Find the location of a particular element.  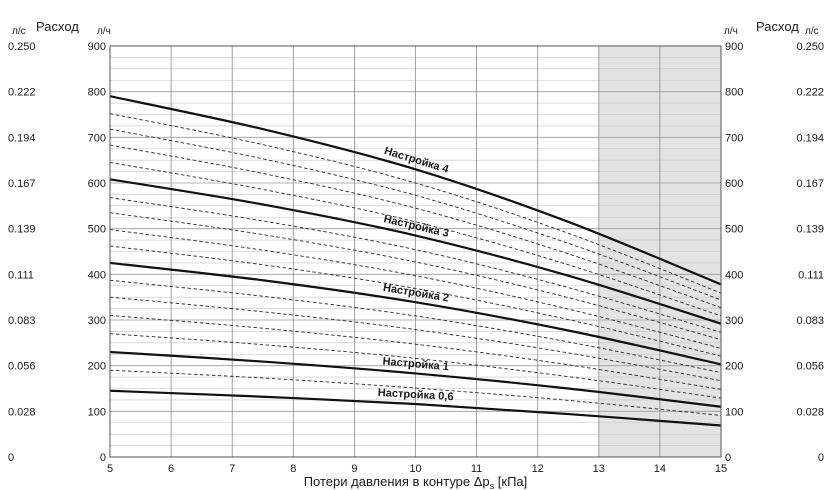

y-tick-label-ls-left: 0.194 is located at coordinates (22, 138).